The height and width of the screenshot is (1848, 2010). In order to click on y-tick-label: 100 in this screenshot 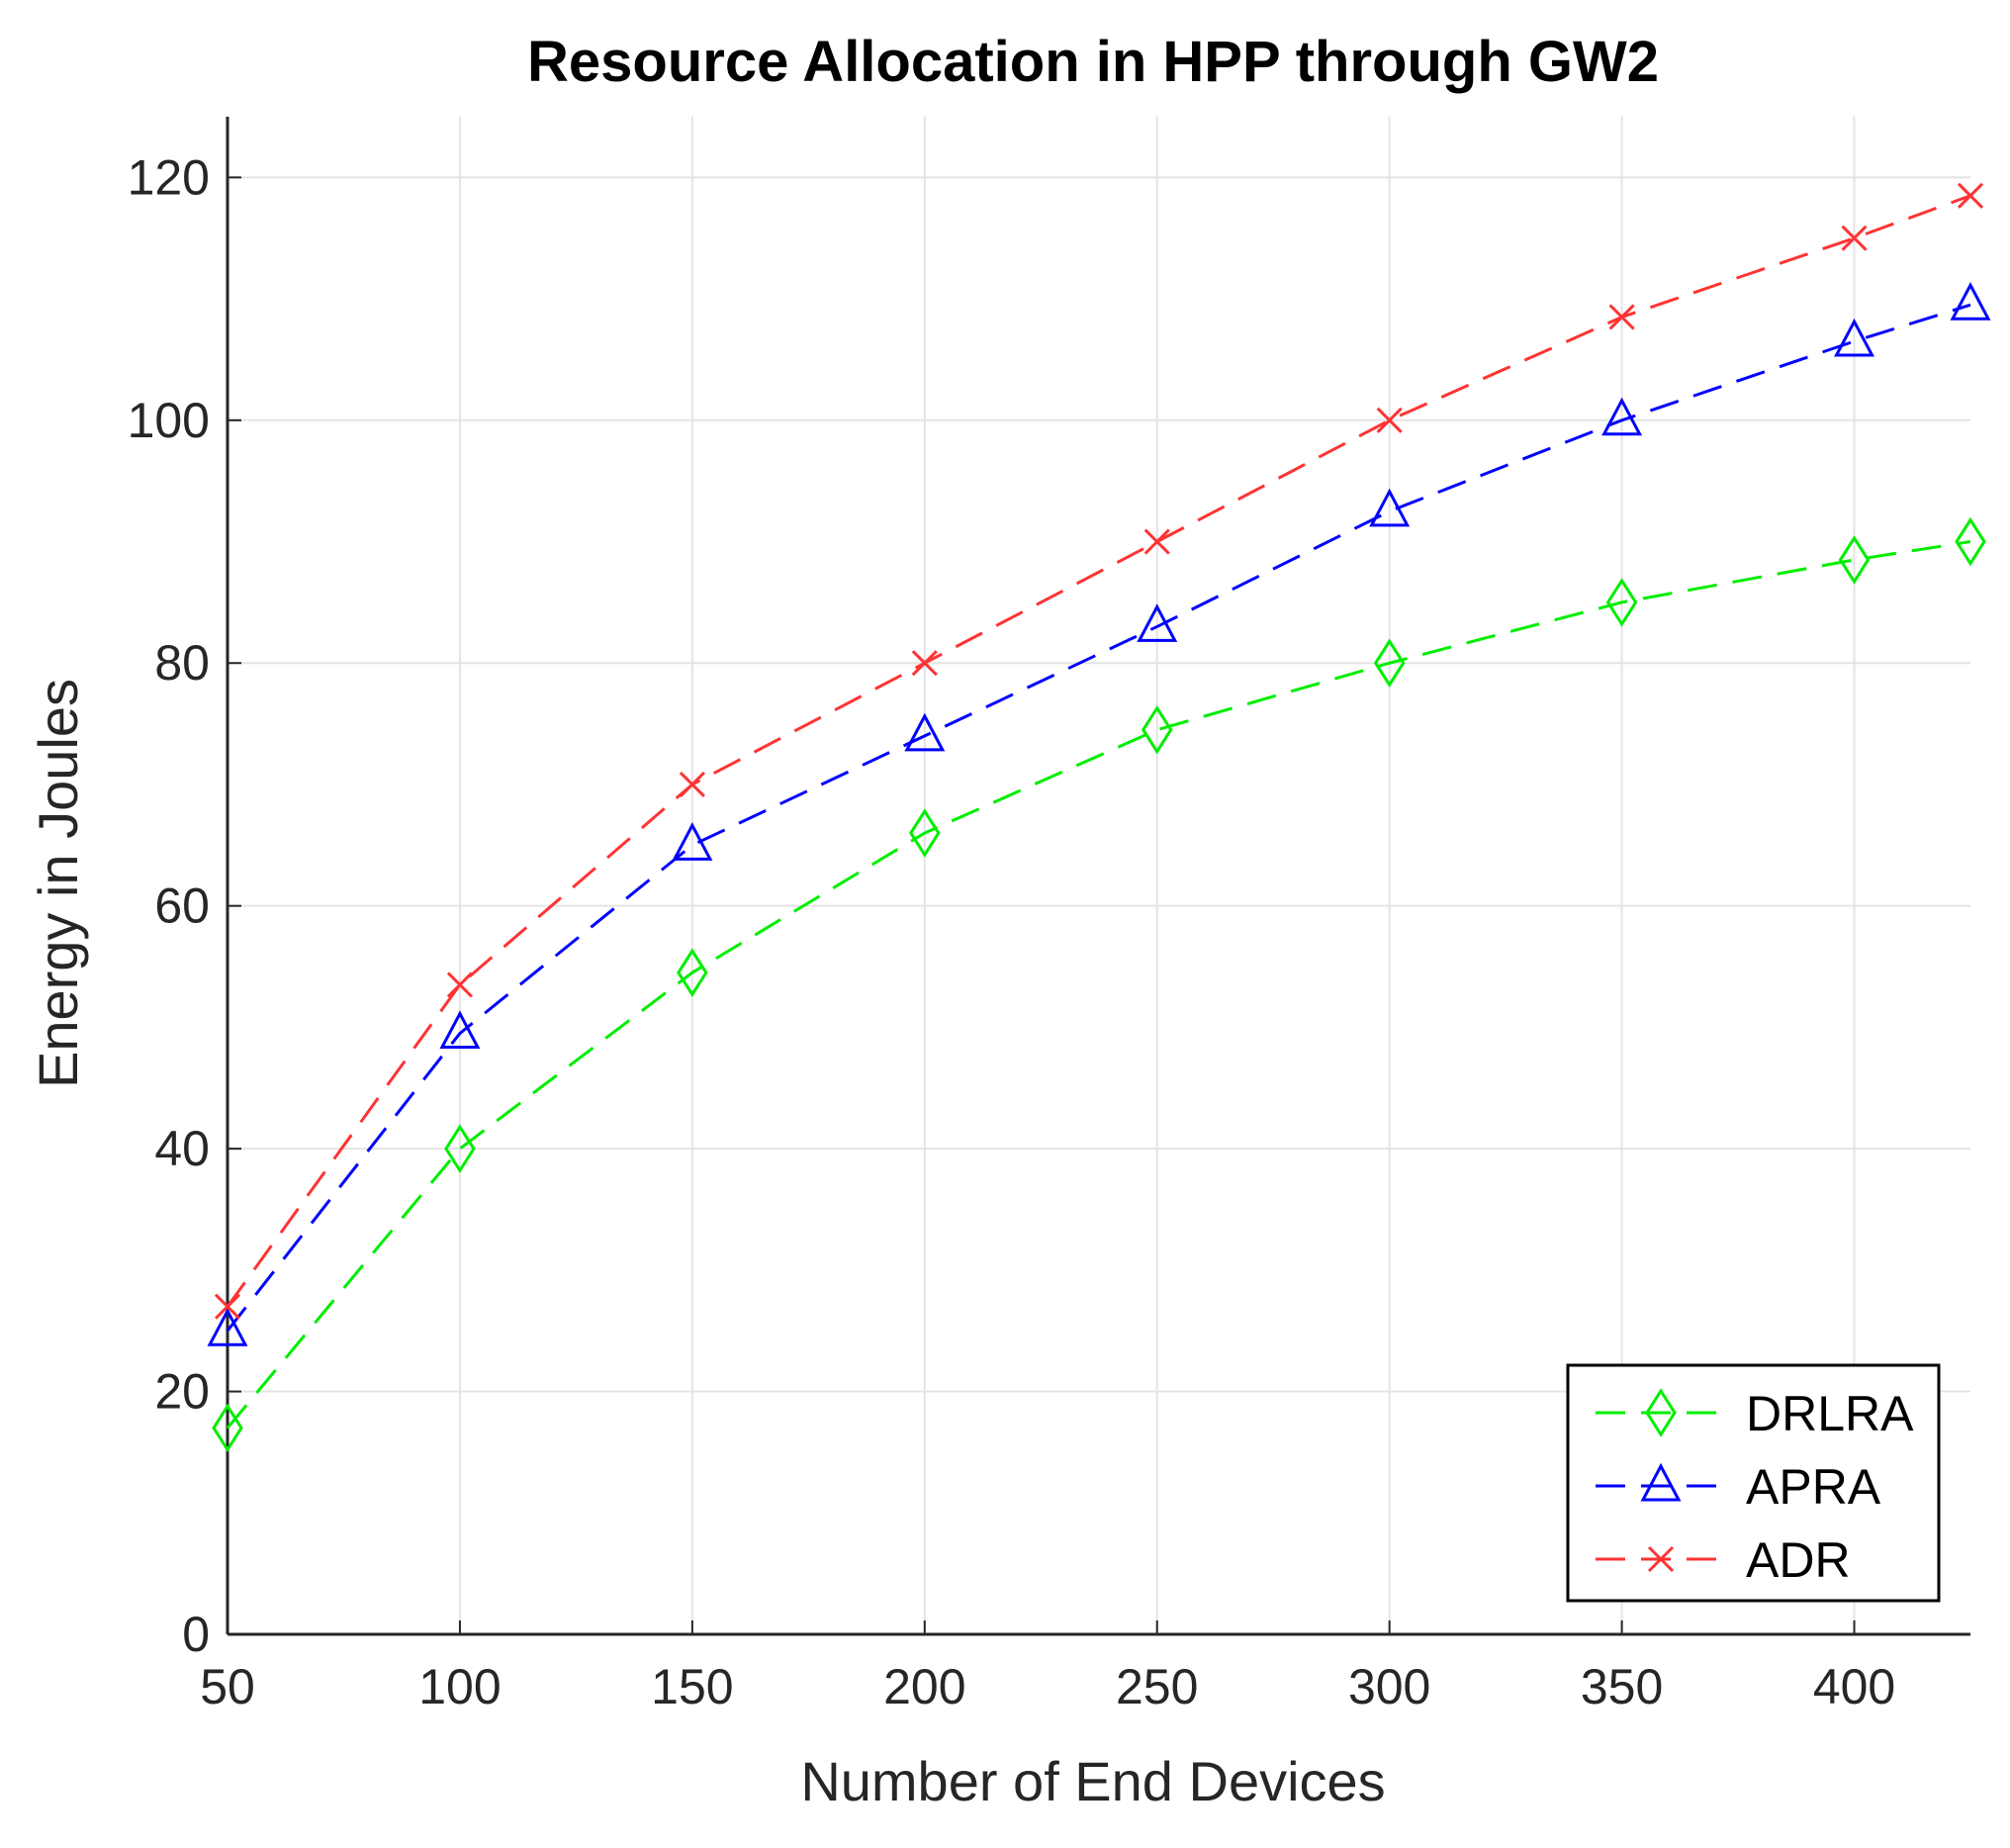, I will do `click(169, 421)`.